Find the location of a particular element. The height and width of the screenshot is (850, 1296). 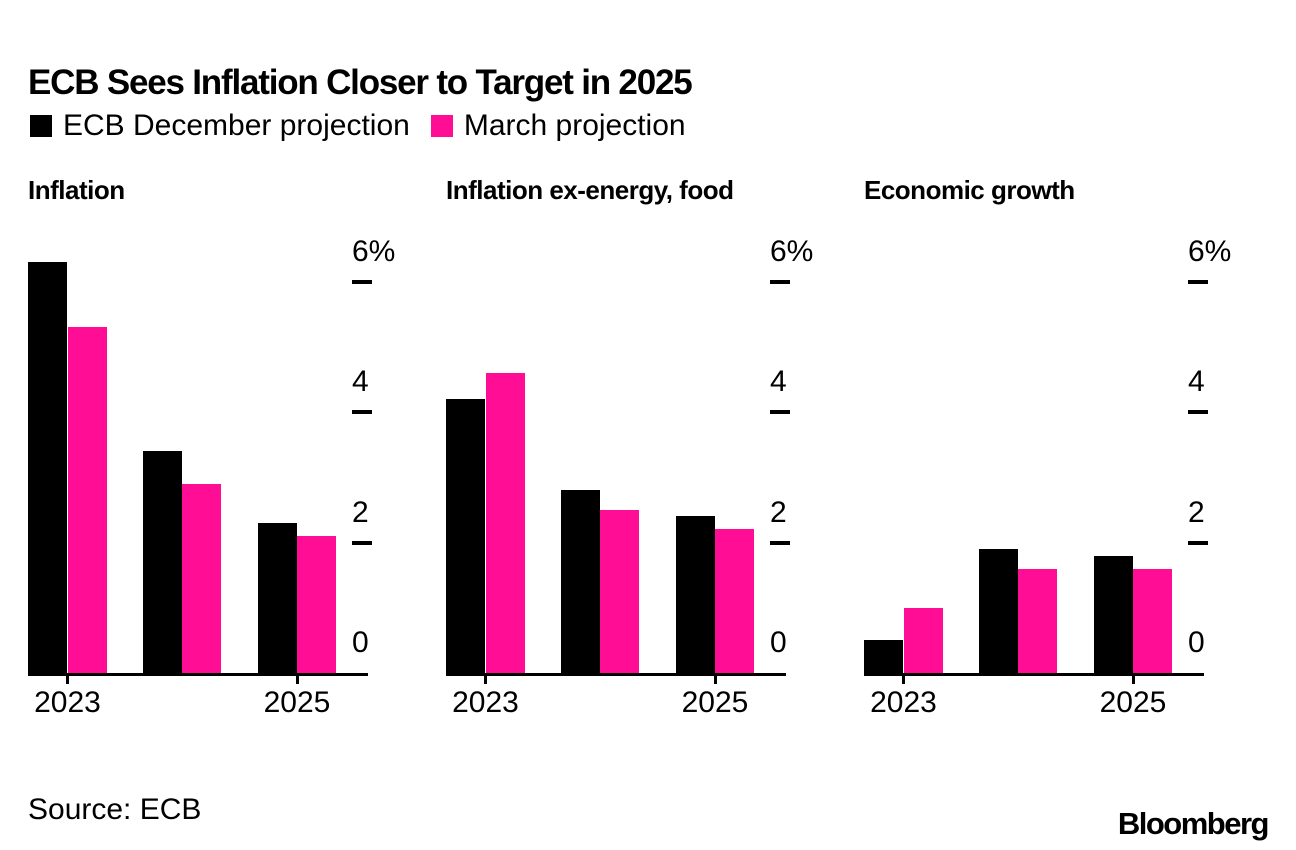

legend-item-december: ECB December projection is located at coordinates (220, 126).